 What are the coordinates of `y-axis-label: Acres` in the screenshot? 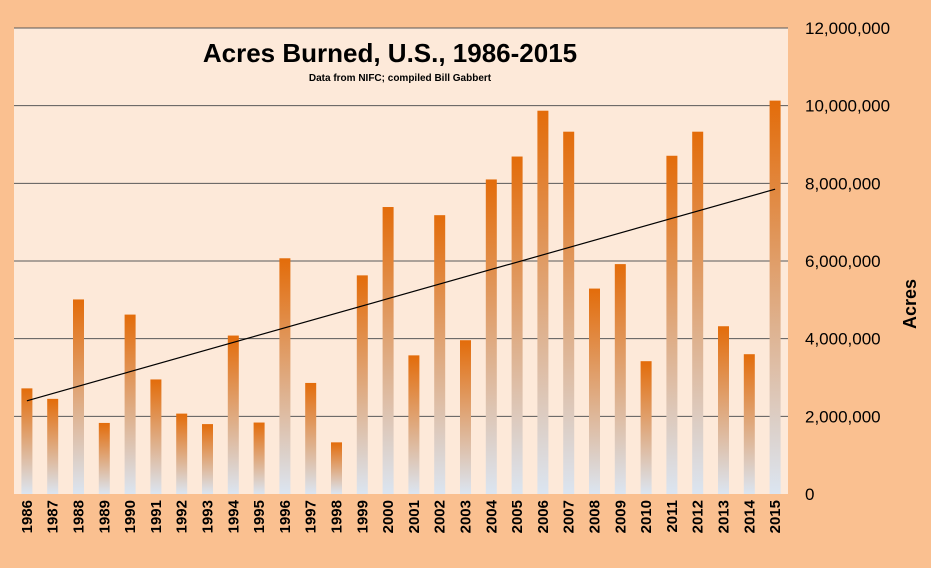 It's located at (910, 304).